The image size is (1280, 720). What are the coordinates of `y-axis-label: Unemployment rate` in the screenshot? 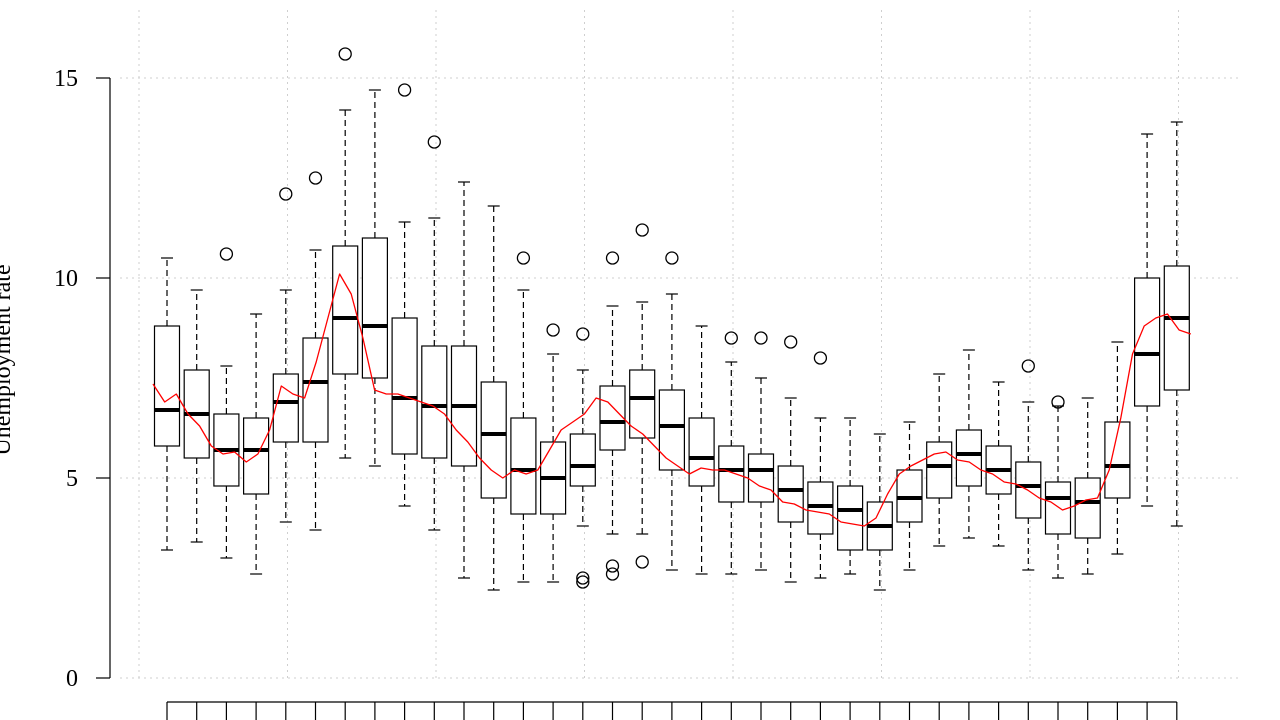 It's located at (8, 359).